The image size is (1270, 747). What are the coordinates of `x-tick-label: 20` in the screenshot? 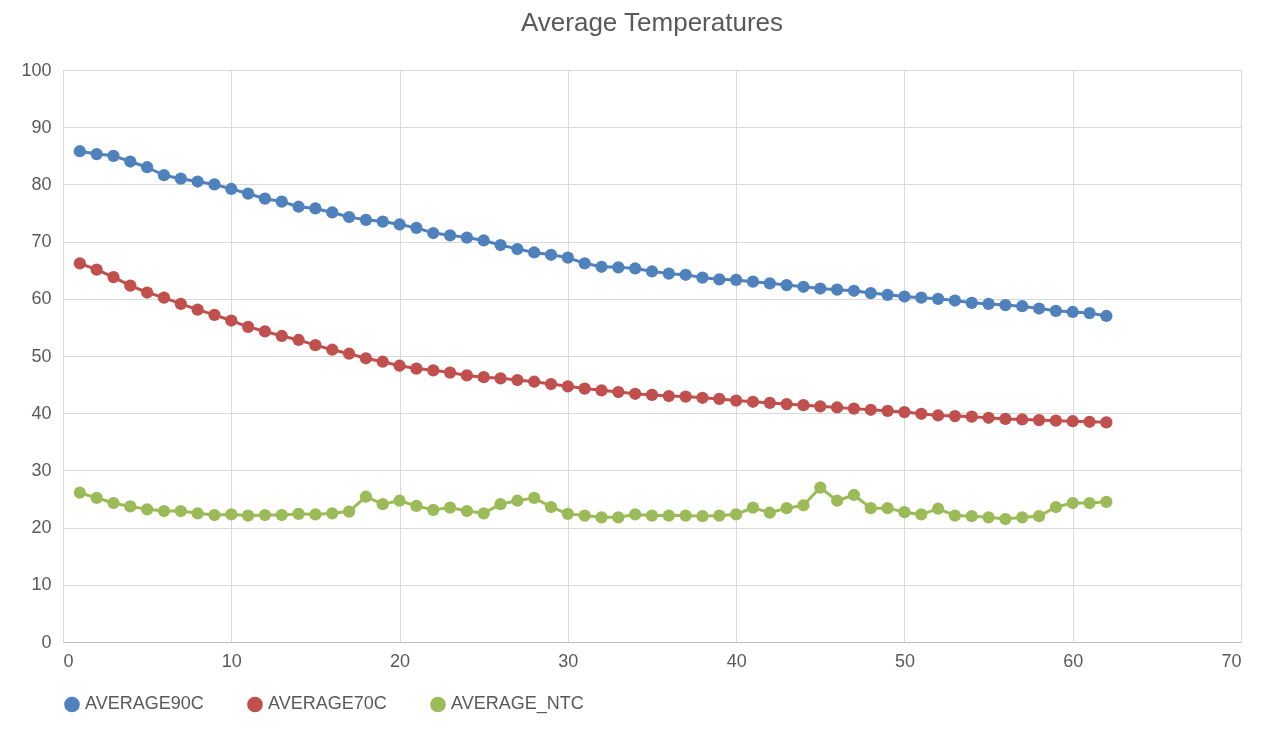 It's located at (400, 660).